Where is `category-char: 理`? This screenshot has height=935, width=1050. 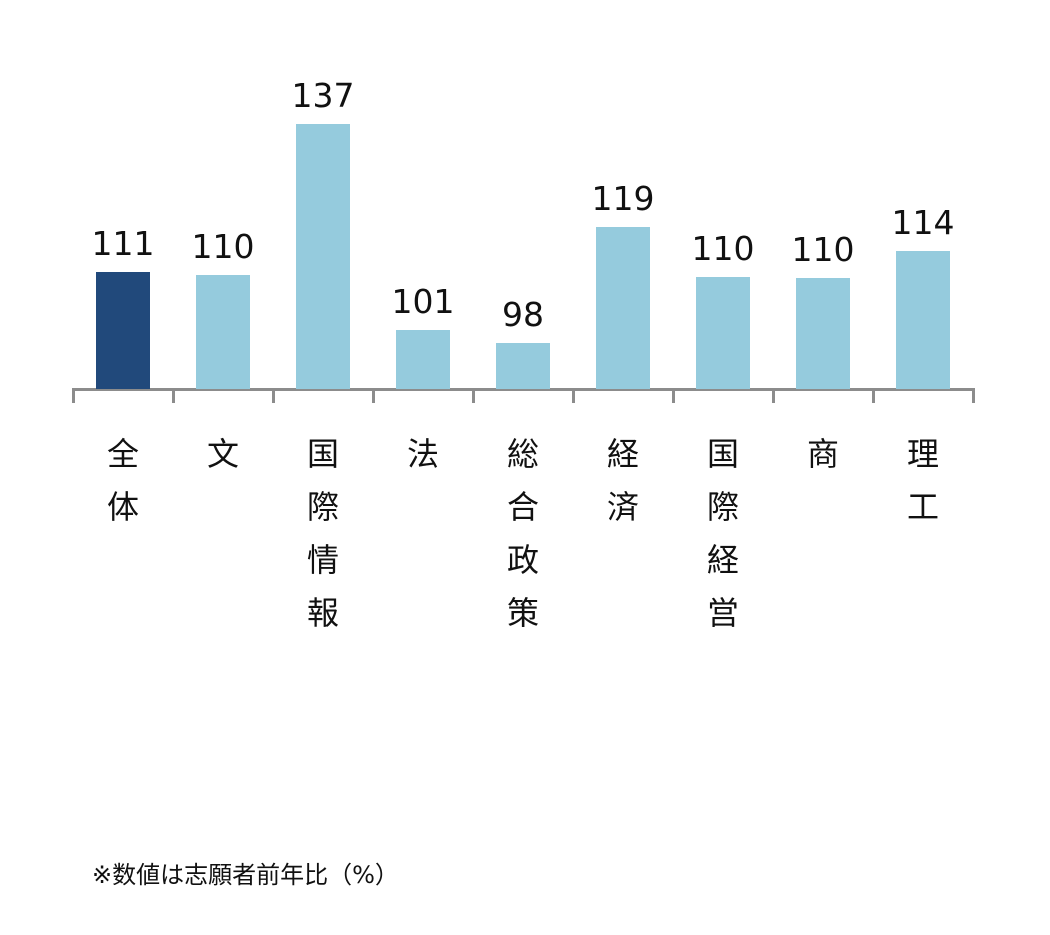
category-char: 理 is located at coordinates (922, 454).